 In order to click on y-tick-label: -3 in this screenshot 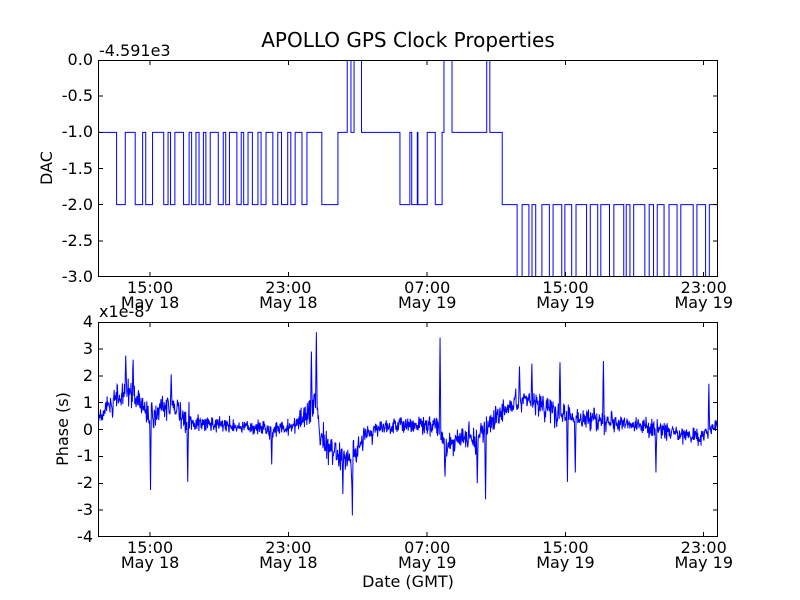, I will do `click(85, 510)`.